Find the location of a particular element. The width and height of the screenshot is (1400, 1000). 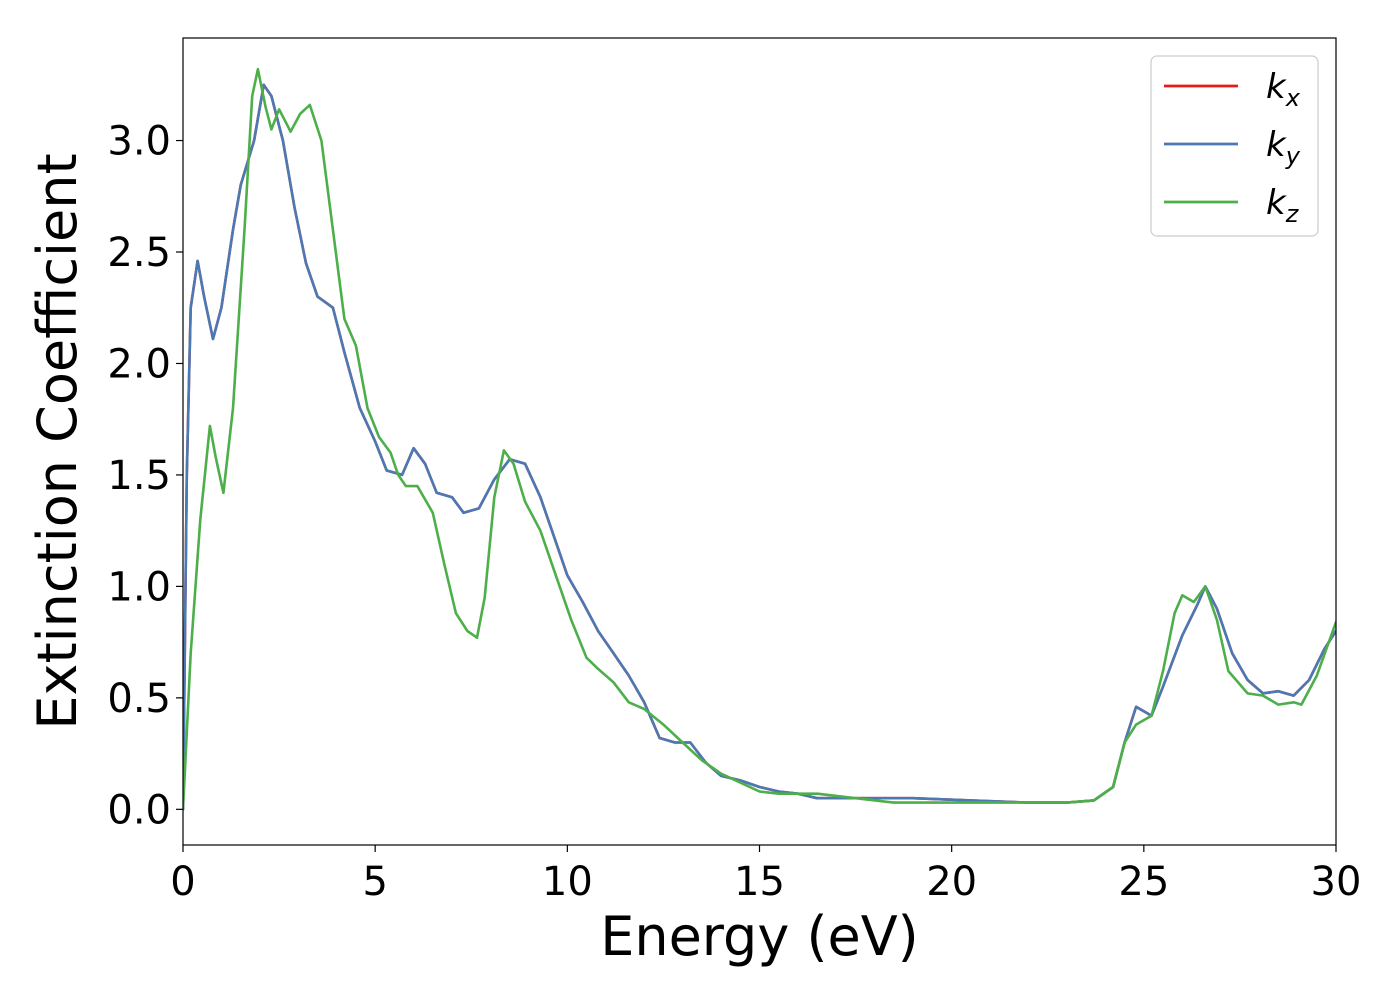

legend-box is located at coordinates (1234, 146).